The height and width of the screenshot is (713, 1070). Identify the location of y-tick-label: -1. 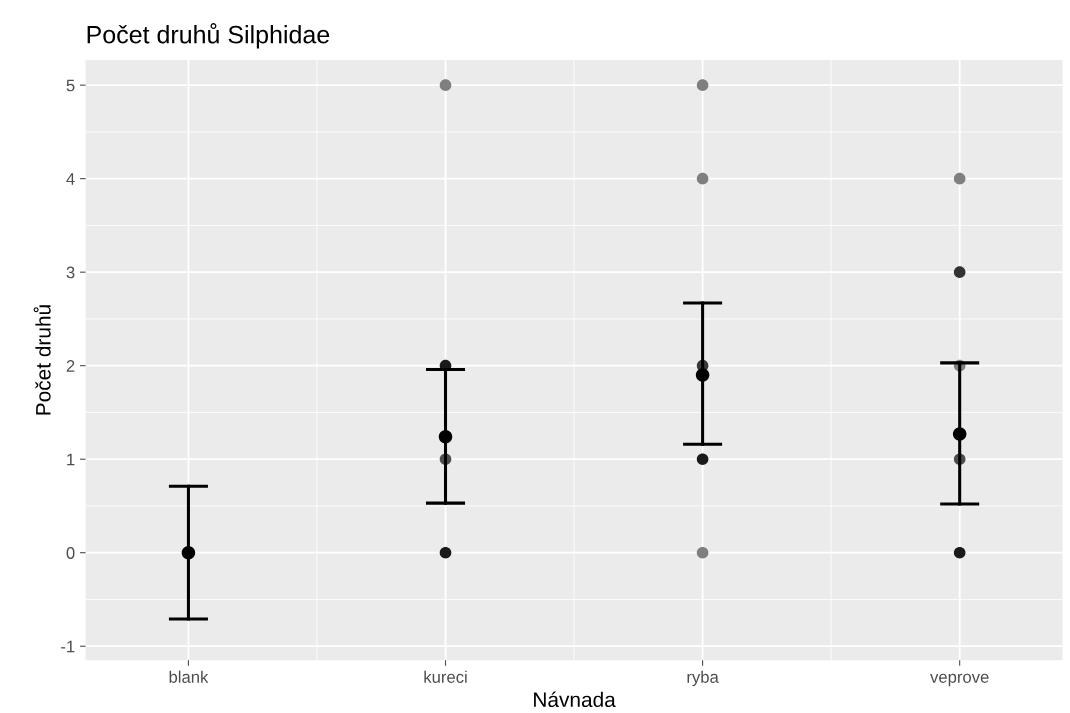
(68, 646).